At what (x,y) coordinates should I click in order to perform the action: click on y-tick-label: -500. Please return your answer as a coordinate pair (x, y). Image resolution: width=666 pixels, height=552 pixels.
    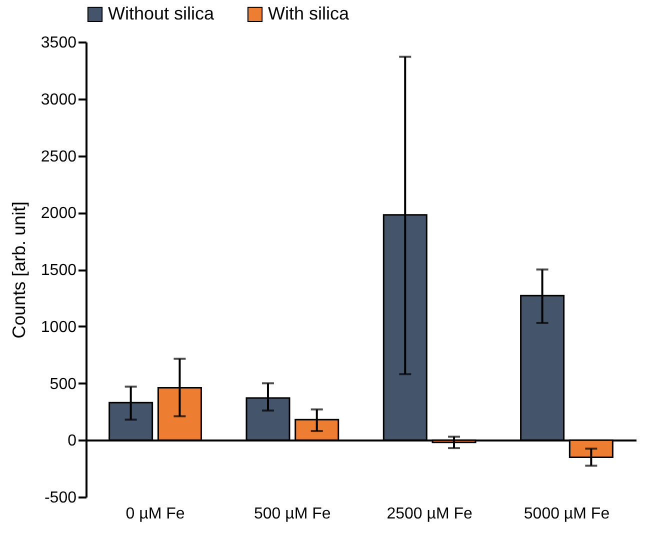
    Looking at the image, I should click on (60, 498).